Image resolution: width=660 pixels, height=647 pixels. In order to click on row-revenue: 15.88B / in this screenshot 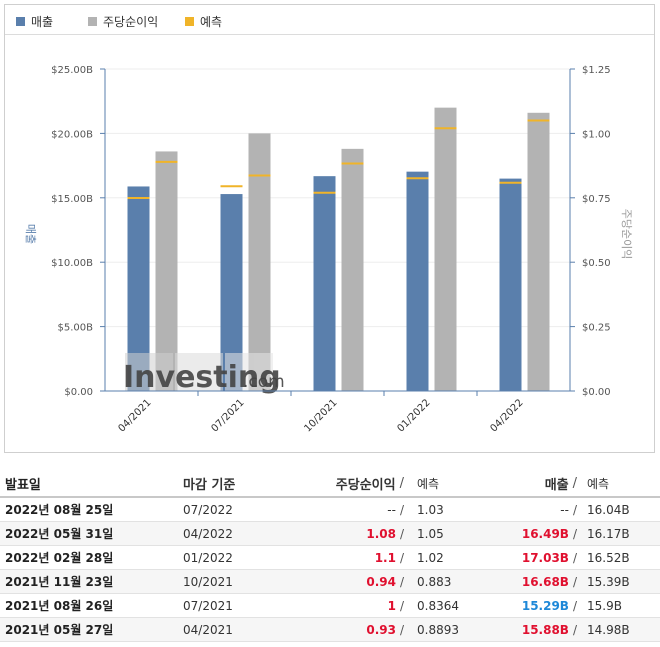, I will do `click(549, 629)`.